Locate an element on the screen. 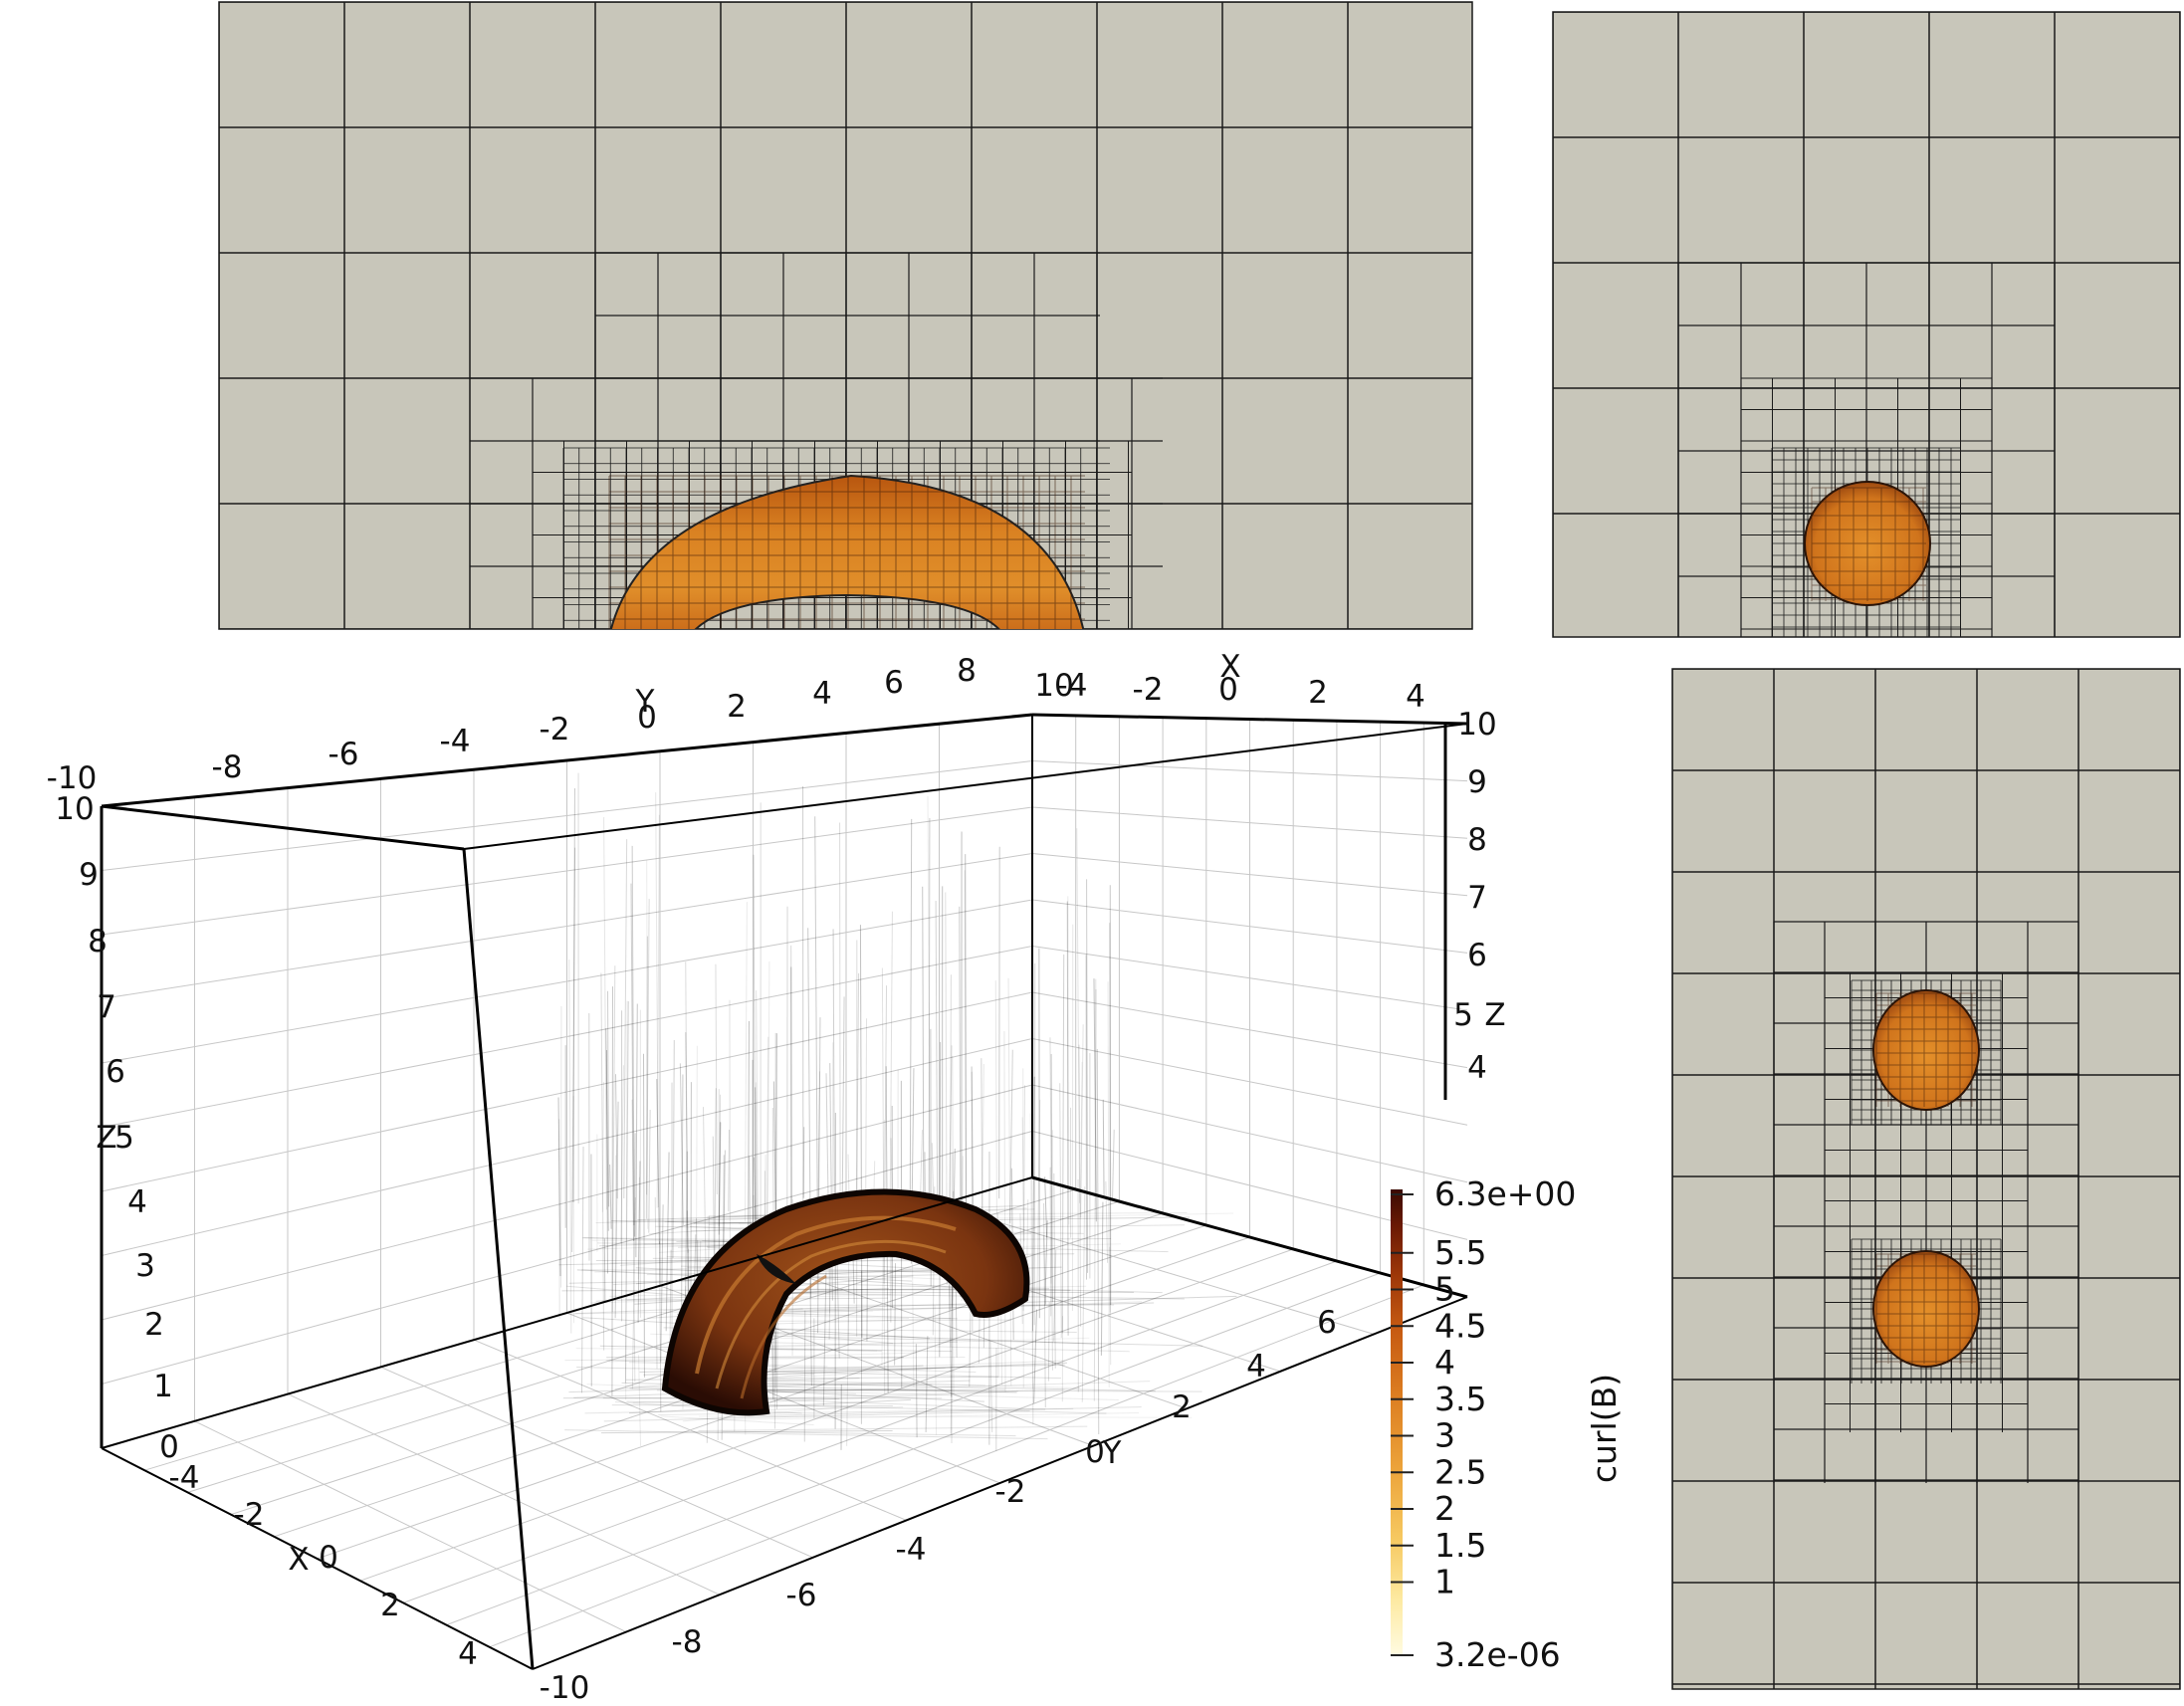  colorbar-tick-label: 5.5 is located at coordinates (1460, 1252).